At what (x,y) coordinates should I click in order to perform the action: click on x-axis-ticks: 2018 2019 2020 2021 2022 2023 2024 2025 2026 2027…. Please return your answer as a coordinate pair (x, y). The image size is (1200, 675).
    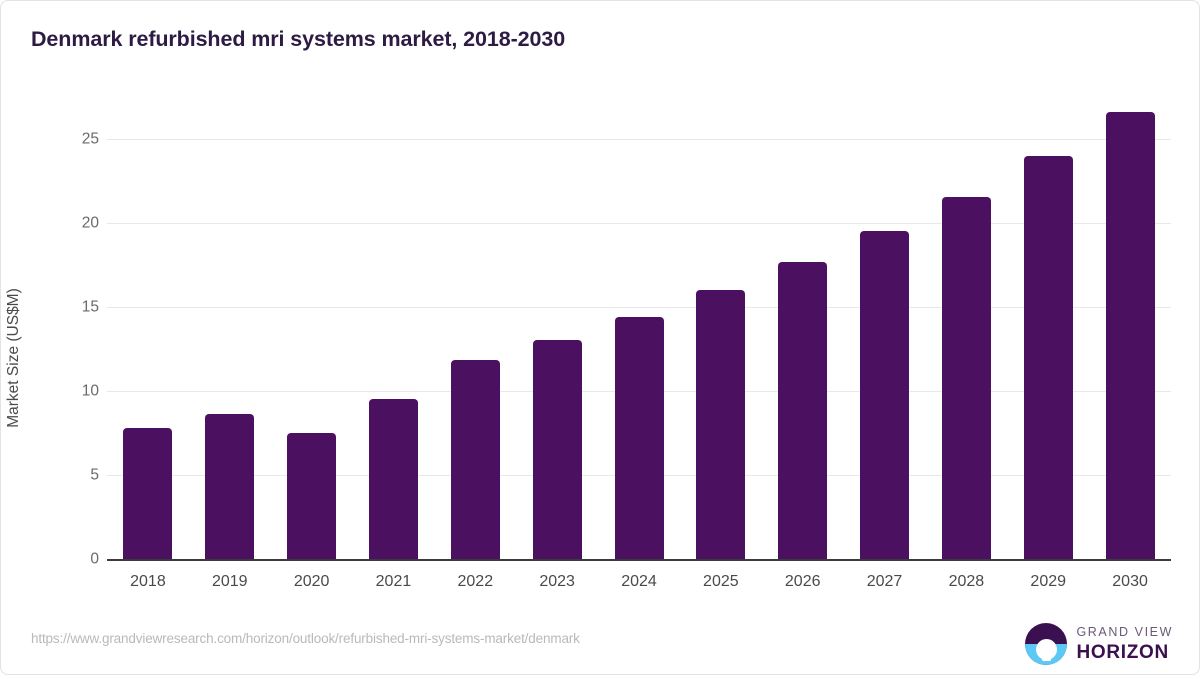
    Looking at the image, I should click on (639, 586).